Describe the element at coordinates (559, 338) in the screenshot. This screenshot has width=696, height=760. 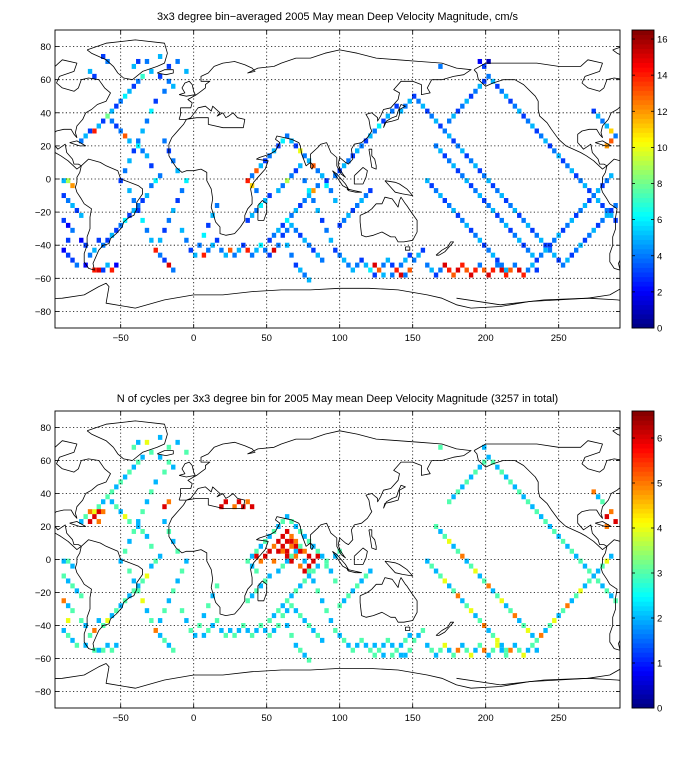
I see `x-tick-label: 250` at that location.